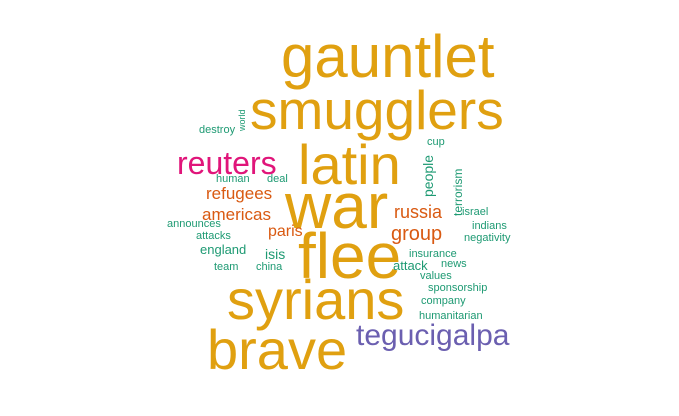 This screenshot has width=679, height=416. Describe the element at coordinates (242, 120) in the screenshot. I see `word-world: world` at that location.